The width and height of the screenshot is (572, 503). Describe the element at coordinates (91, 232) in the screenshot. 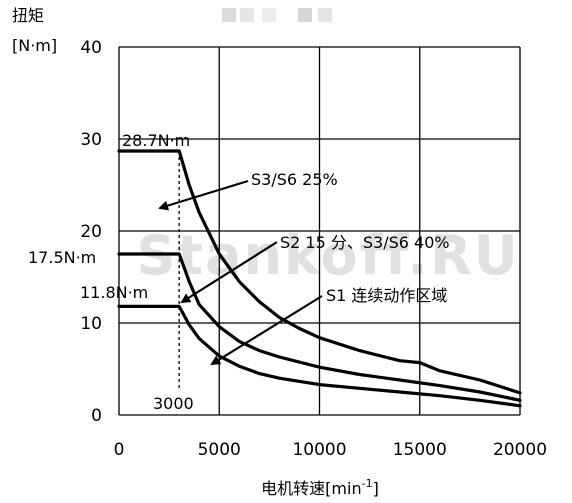

I see `y-tick-label: 20` at that location.